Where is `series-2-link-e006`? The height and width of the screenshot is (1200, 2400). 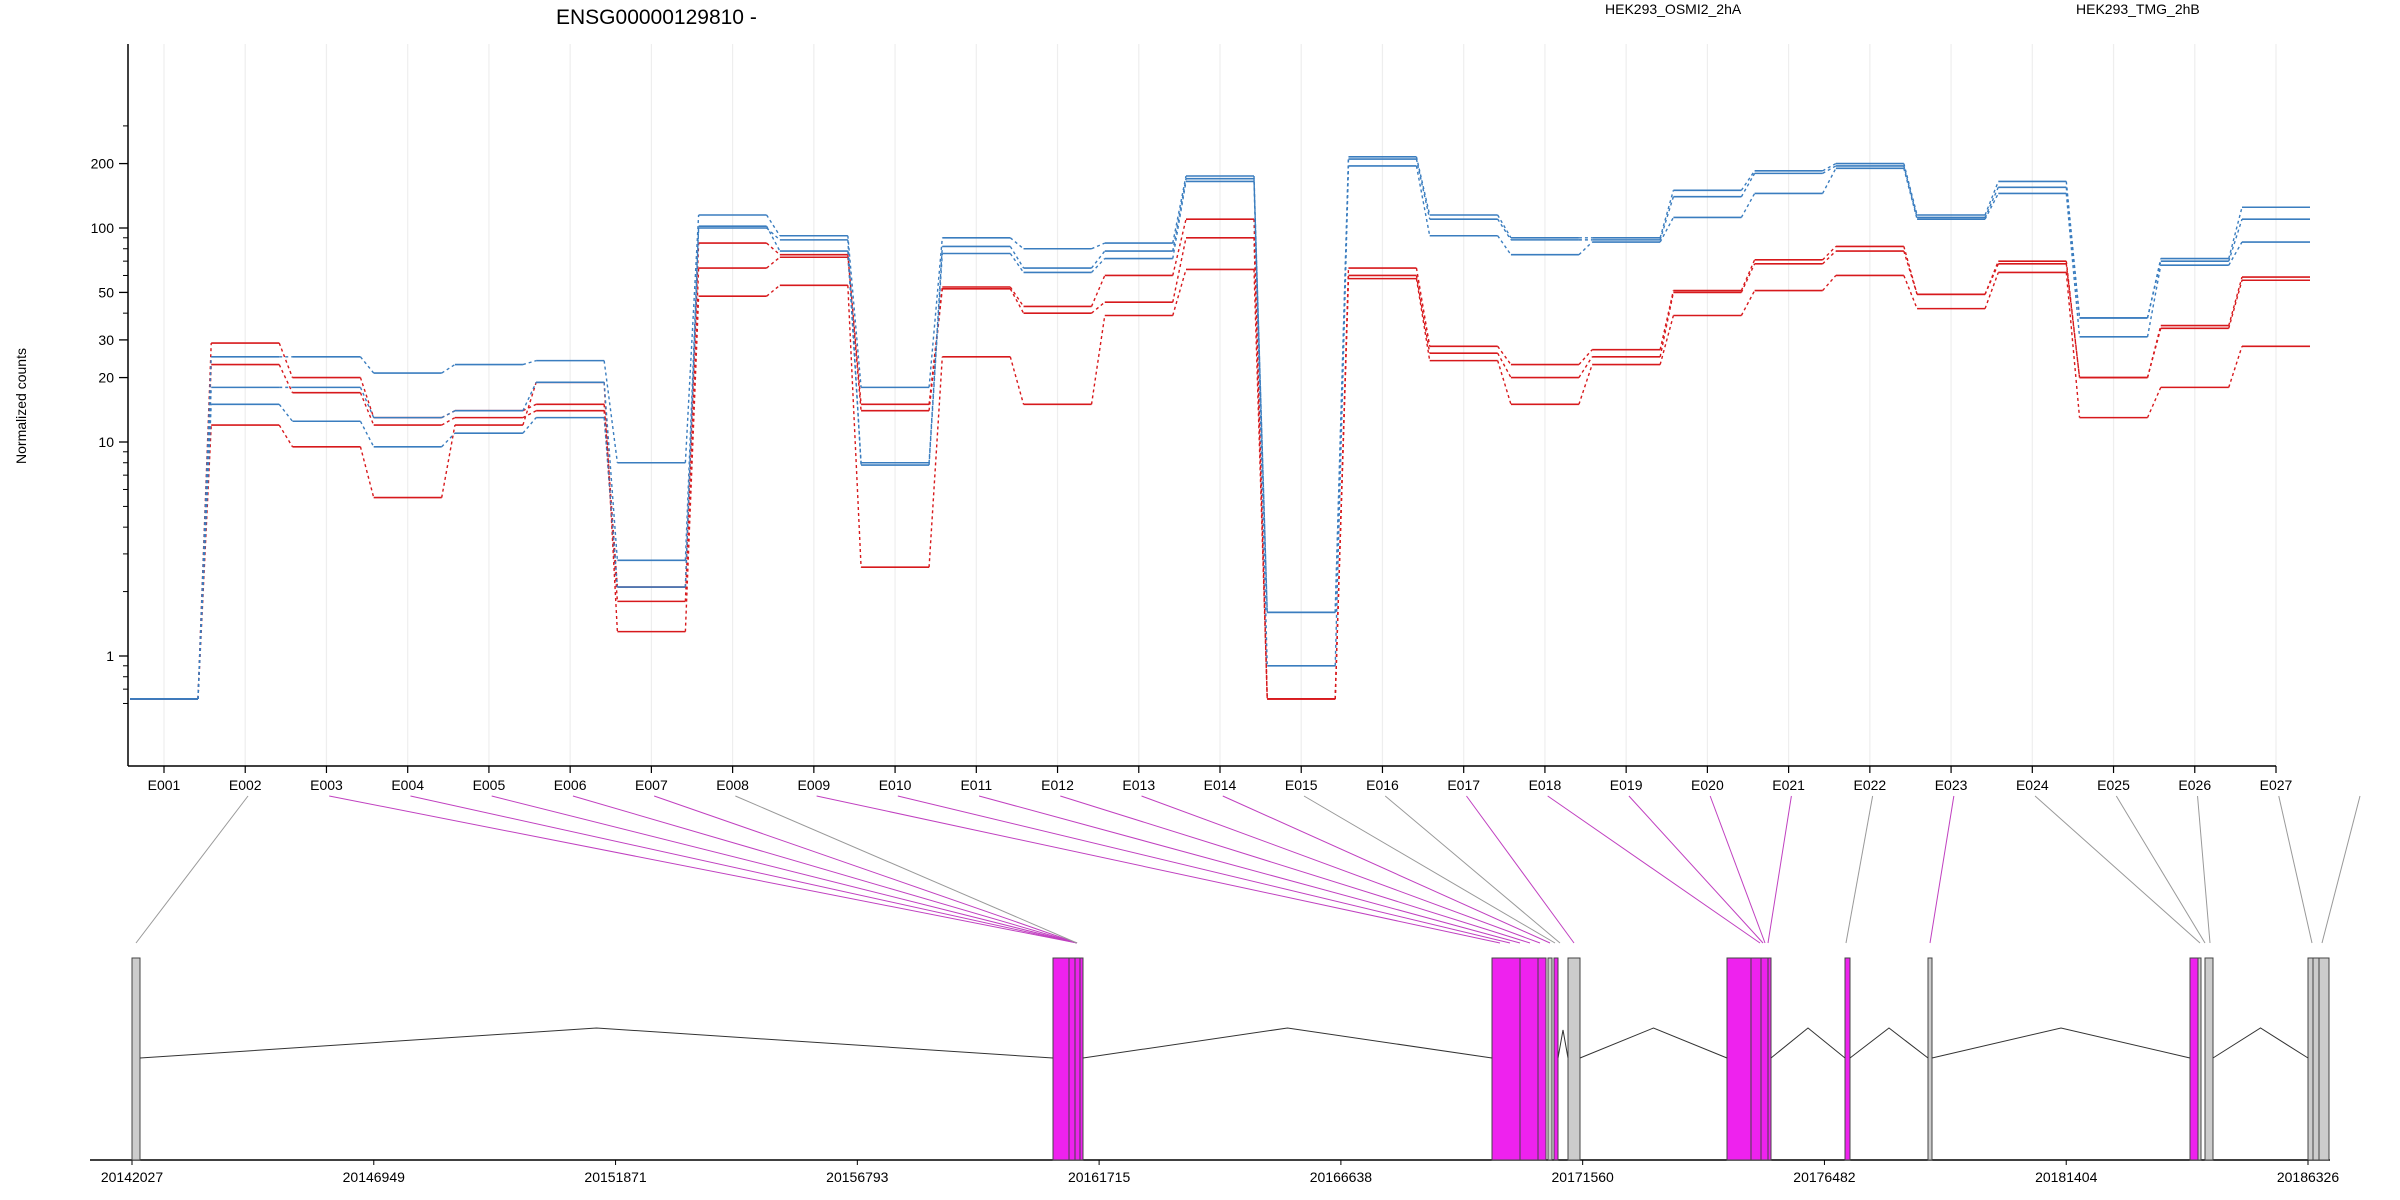 series-2-link-e006 is located at coordinates (611, 506).